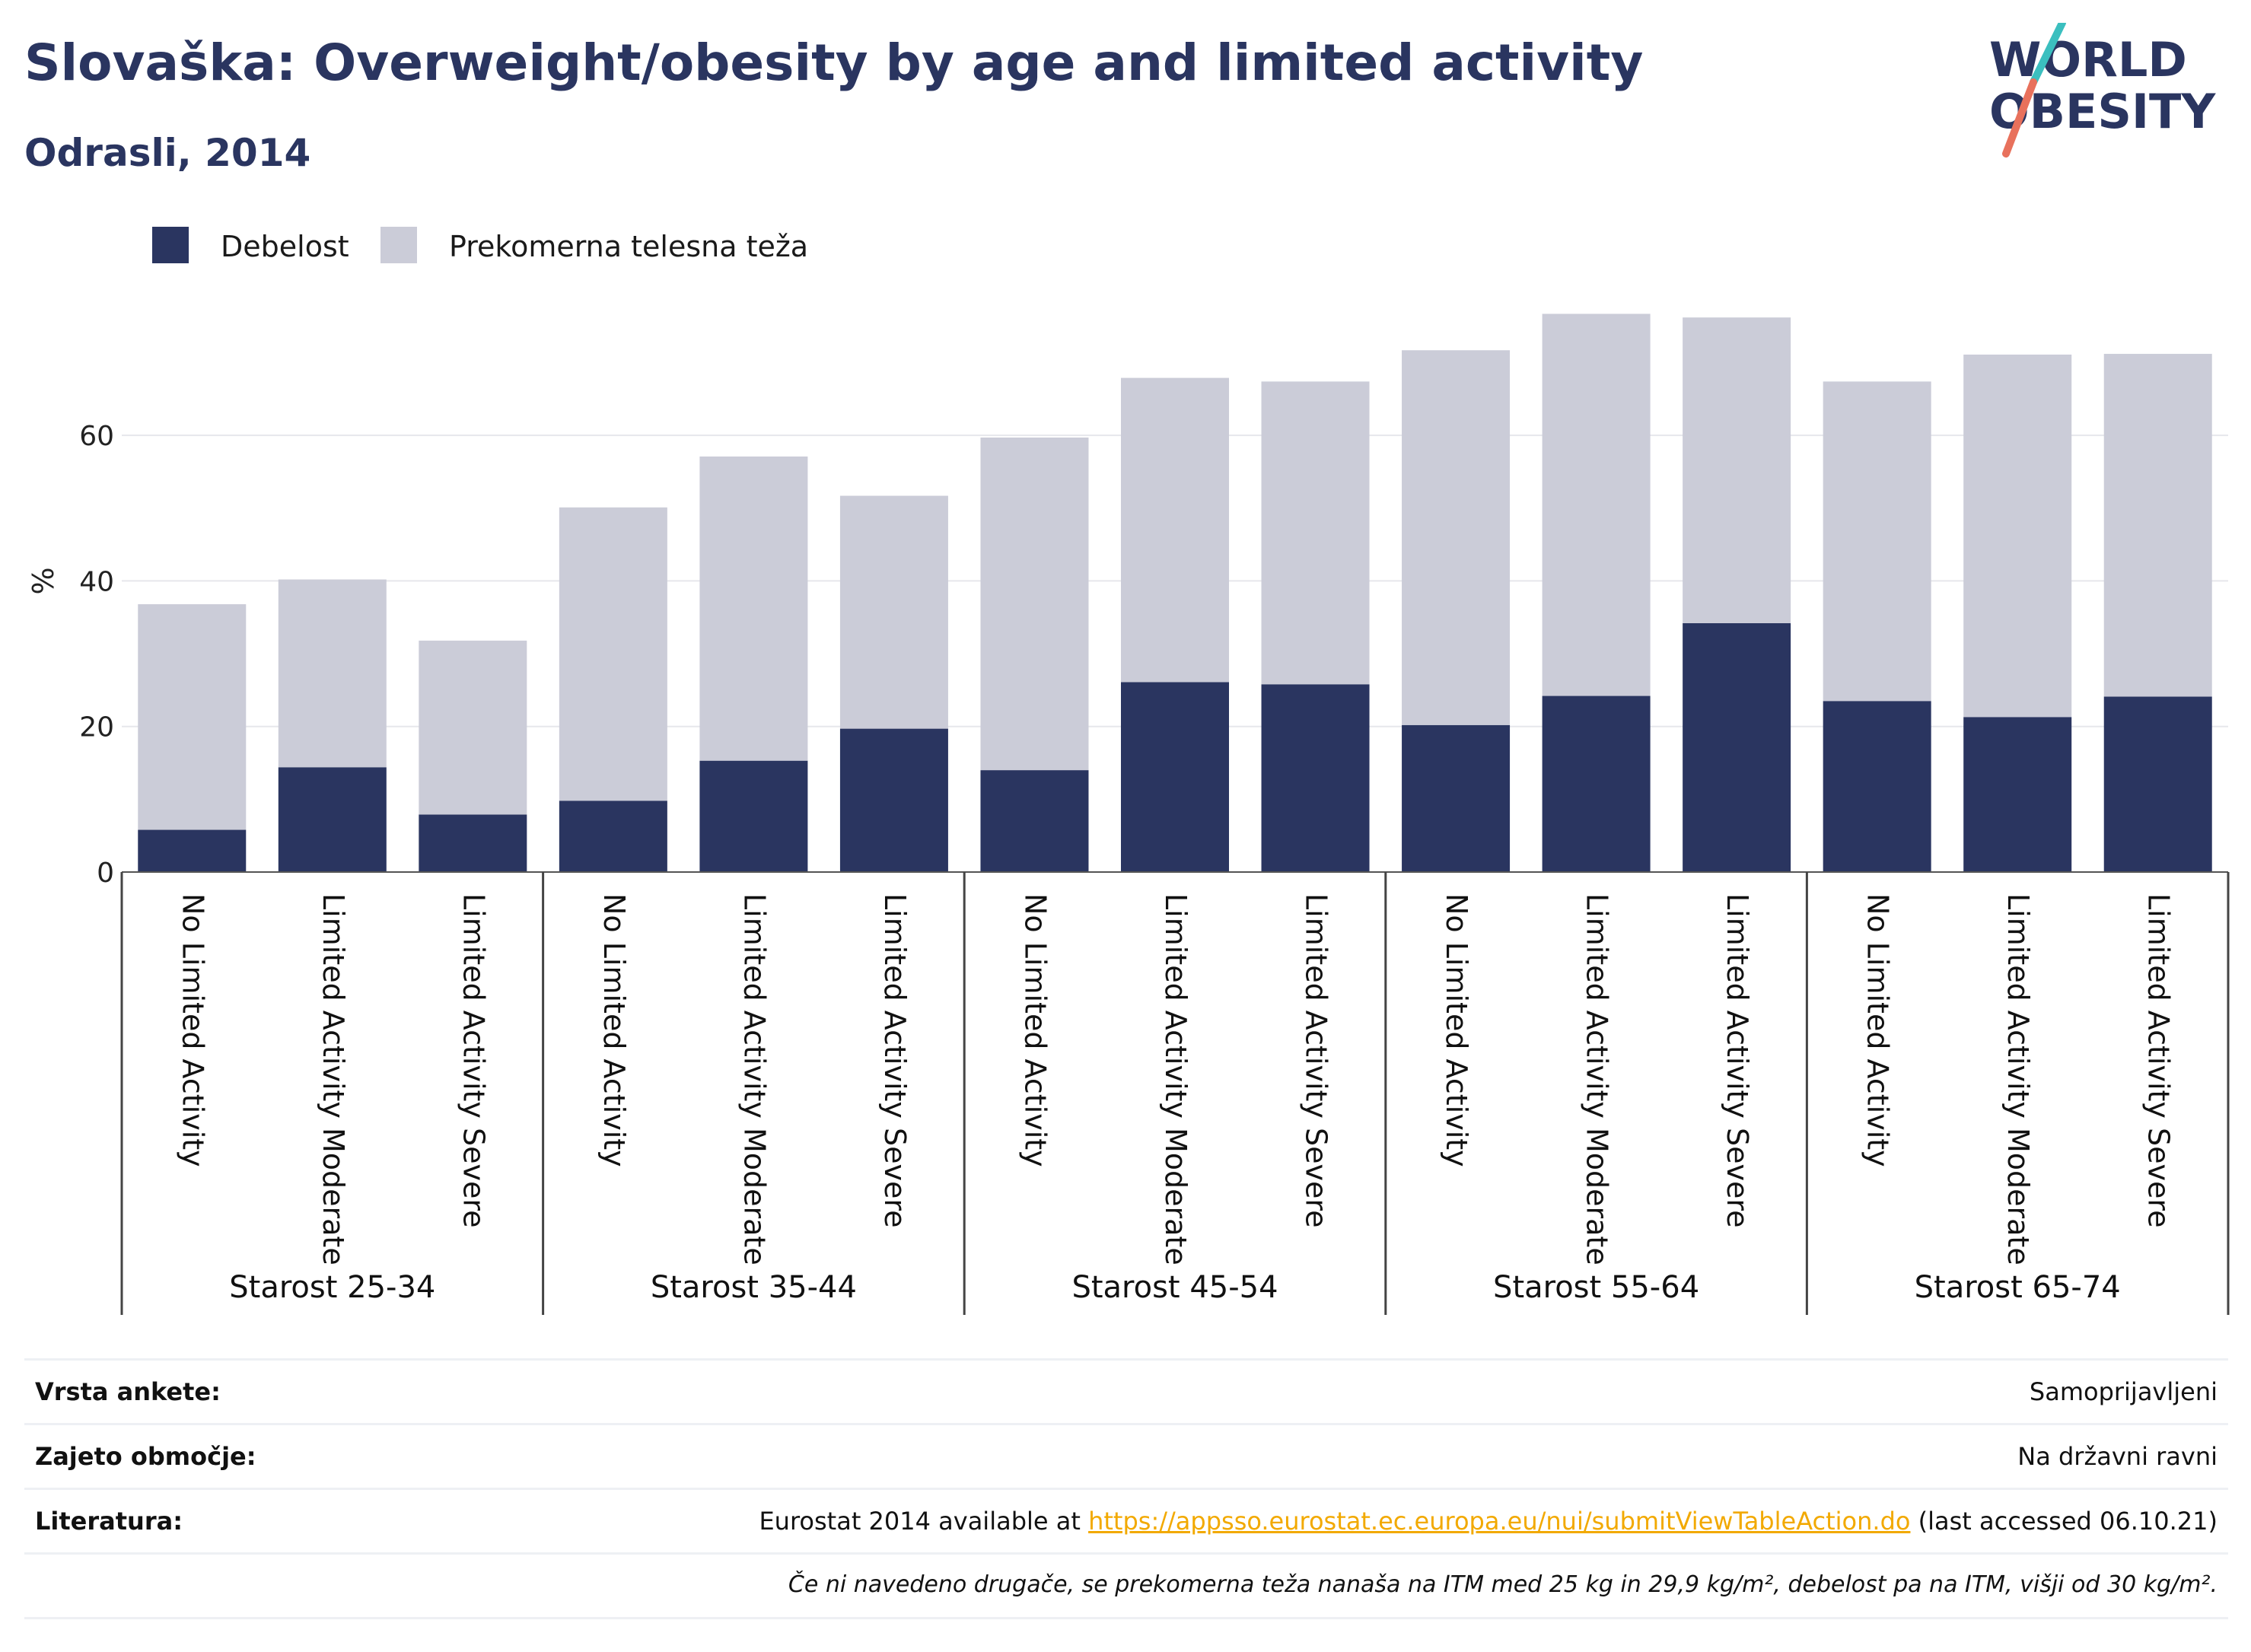 The image size is (2251, 1652). What do you see at coordinates (754, 1287) in the screenshot?
I see `x-group-label: Starost 35-44` at bounding box center [754, 1287].